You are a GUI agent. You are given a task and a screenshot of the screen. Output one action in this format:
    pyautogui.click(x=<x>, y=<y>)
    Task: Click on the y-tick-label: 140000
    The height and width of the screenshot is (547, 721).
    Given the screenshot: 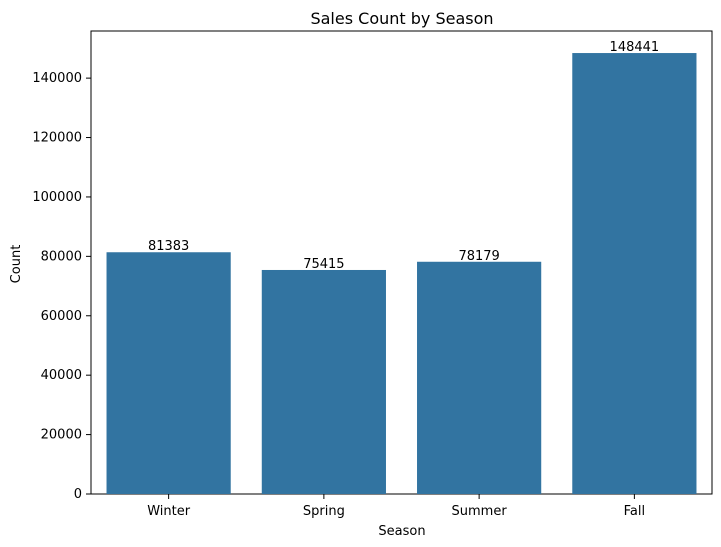 What is the action you would take?
    pyautogui.click(x=57, y=78)
    